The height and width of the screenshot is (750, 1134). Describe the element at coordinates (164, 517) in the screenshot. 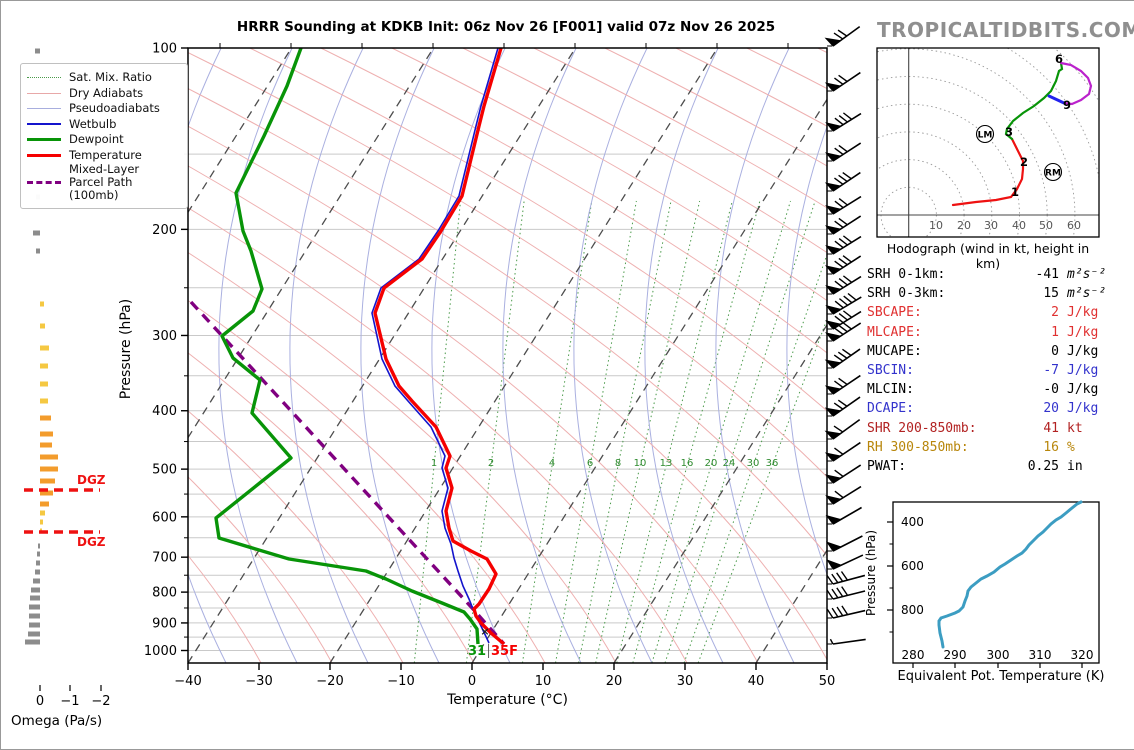

I see `svg-text: 600` at that location.